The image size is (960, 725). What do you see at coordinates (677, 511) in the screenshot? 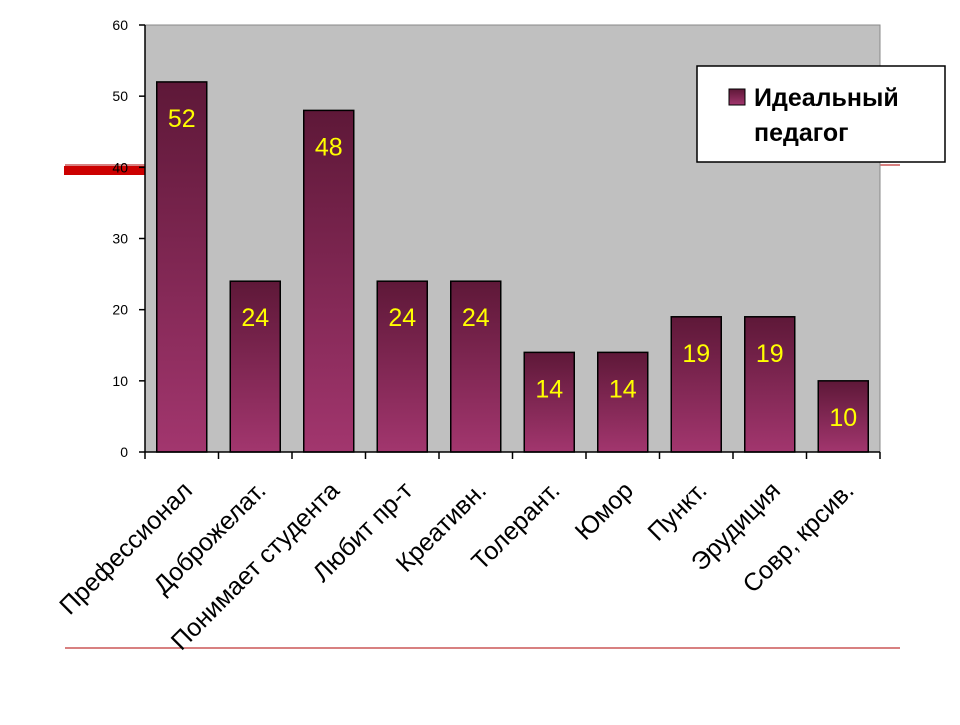
I see `x-category-label: Пункт.` at bounding box center [677, 511].